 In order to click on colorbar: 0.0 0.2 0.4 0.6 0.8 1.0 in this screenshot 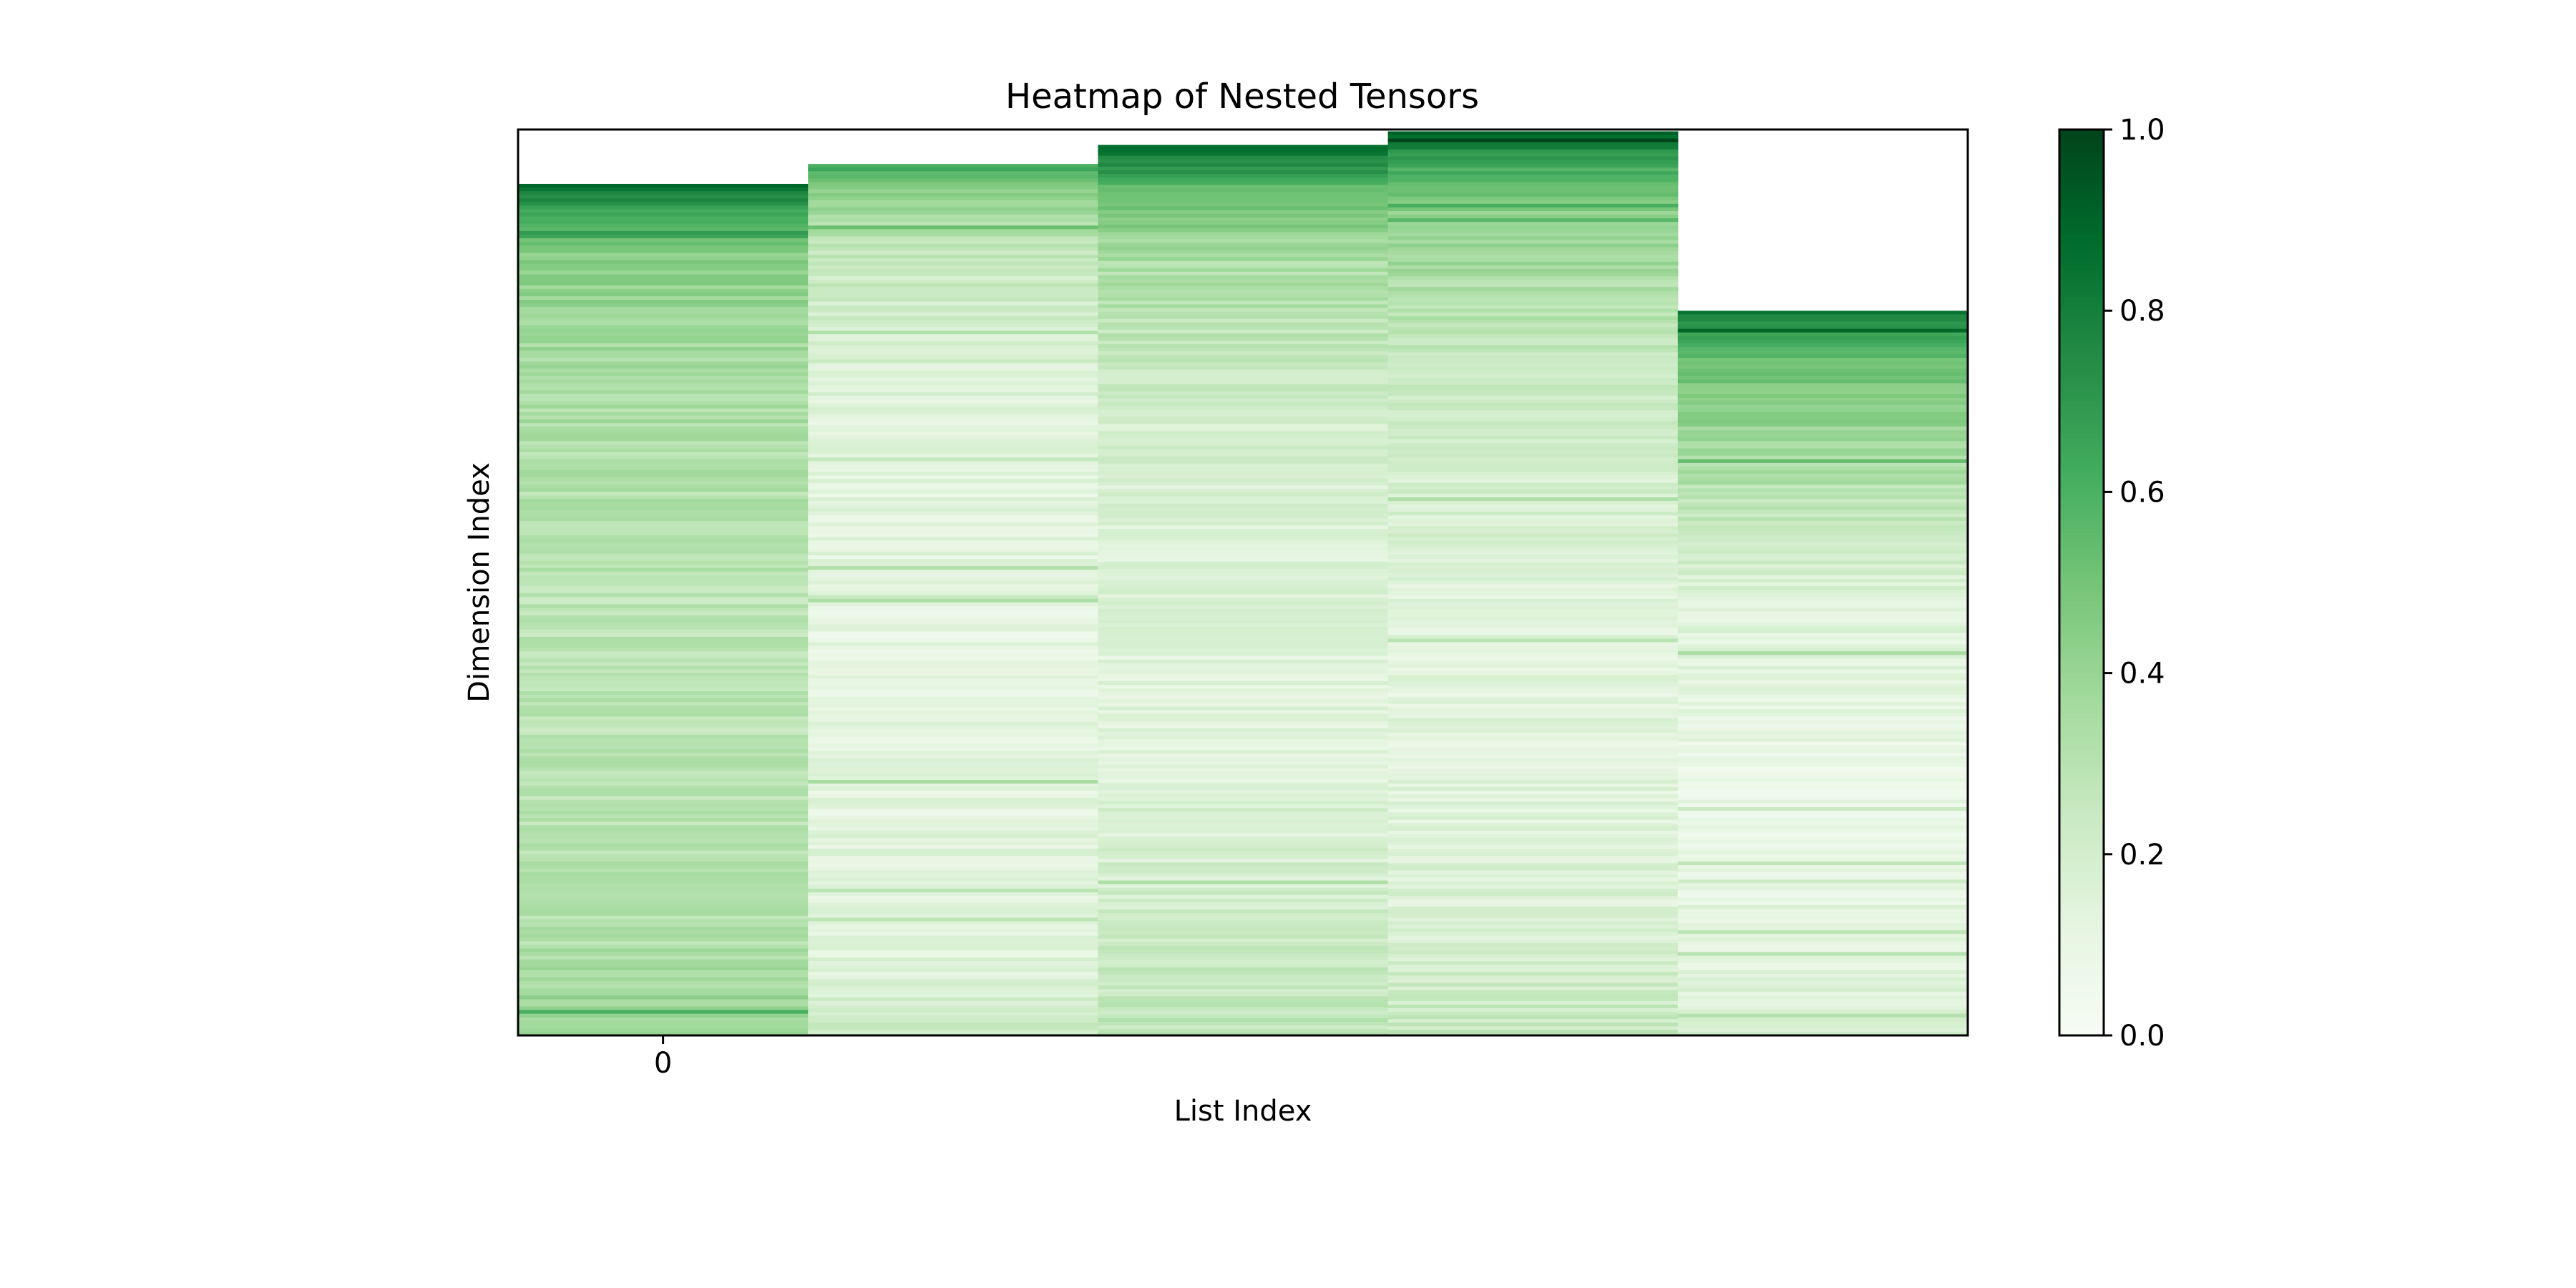, I will do `click(2111, 583)`.